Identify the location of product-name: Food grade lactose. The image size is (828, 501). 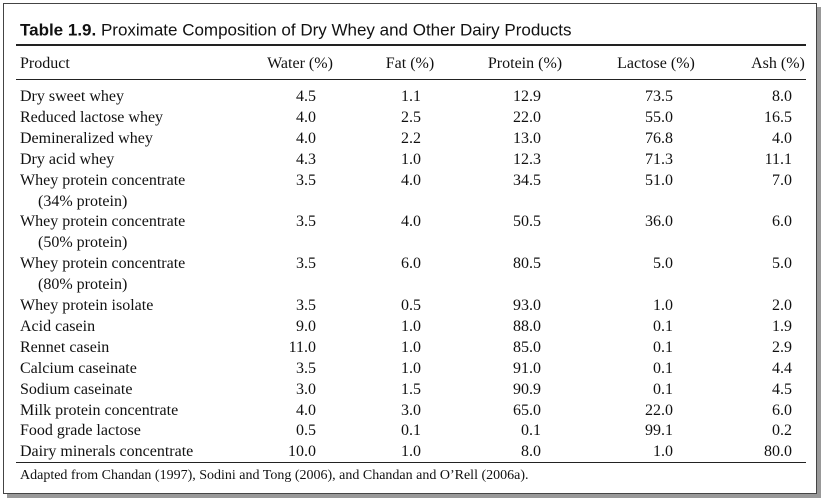
(80, 431).